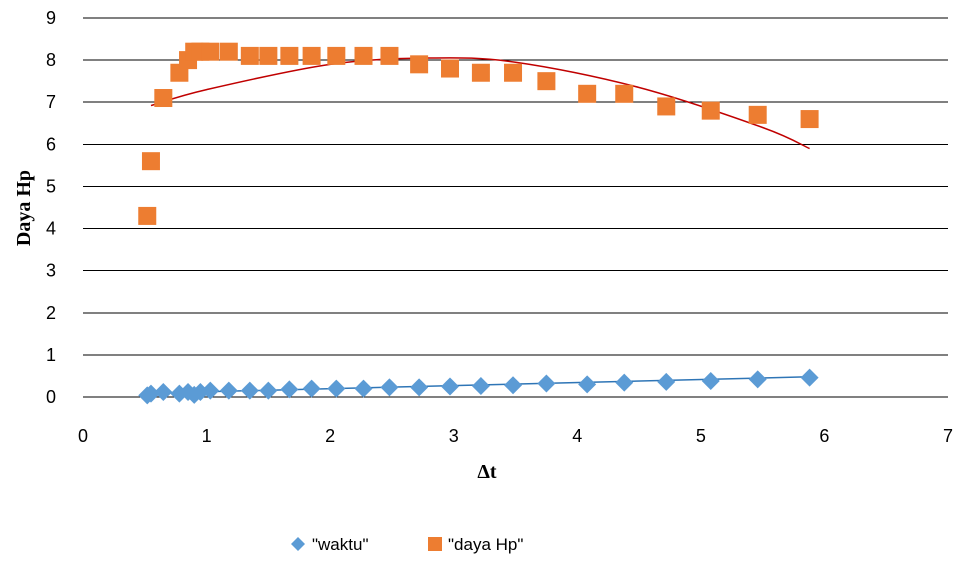 The width and height of the screenshot is (960, 563). Describe the element at coordinates (340, 544) in the screenshot. I see `legend-waktu-label: "waktu"` at that location.